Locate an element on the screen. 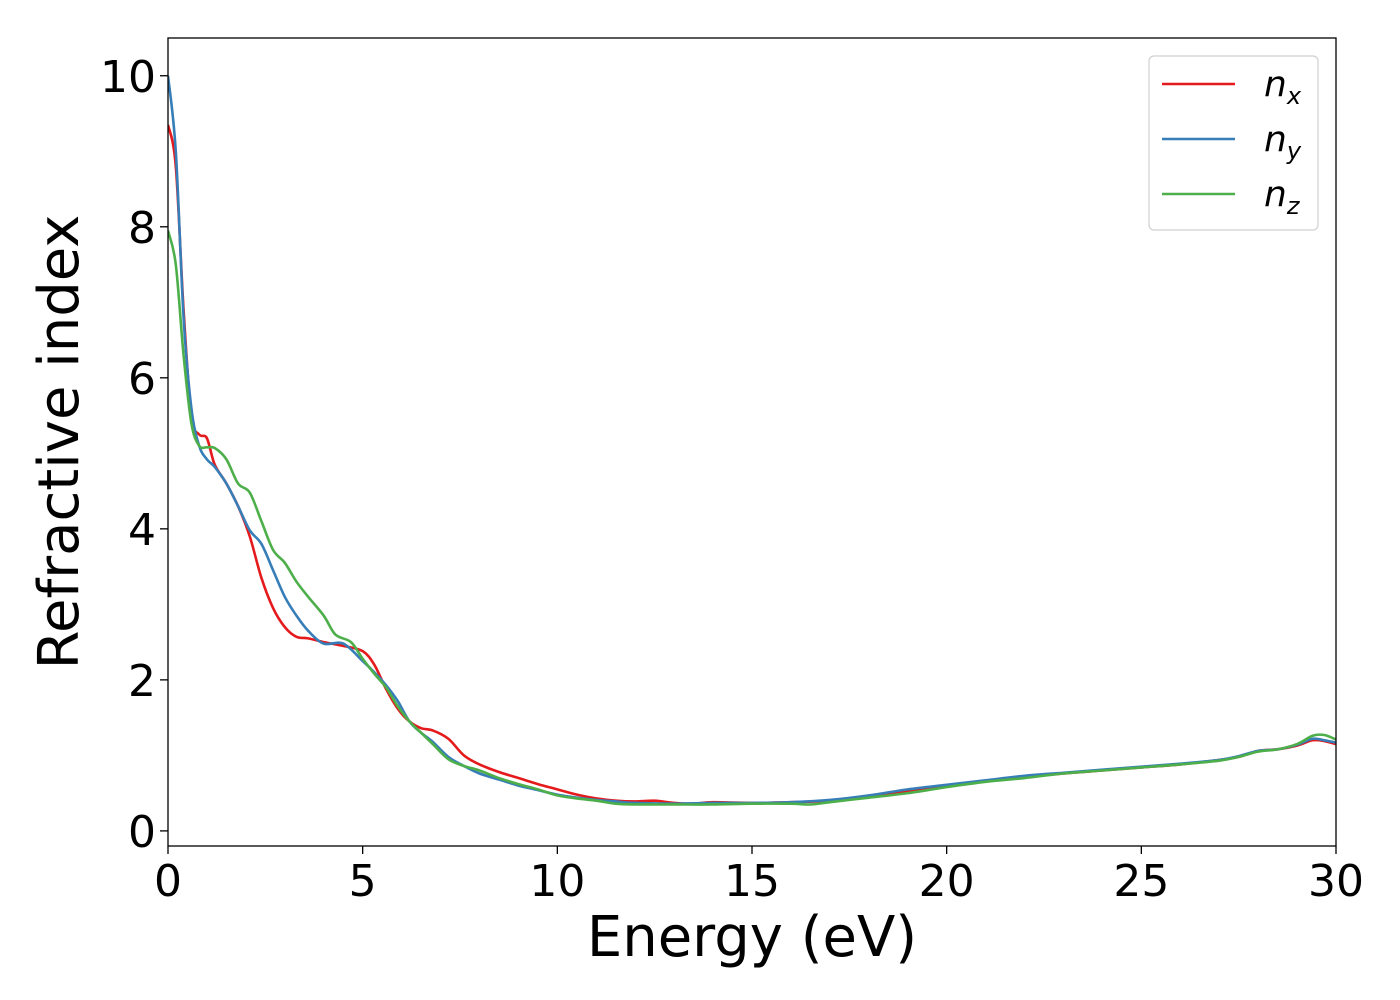 The width and height of the screenshot is (1400, 1000). y-tick-label: 6 is located at coordinates (142, 379).